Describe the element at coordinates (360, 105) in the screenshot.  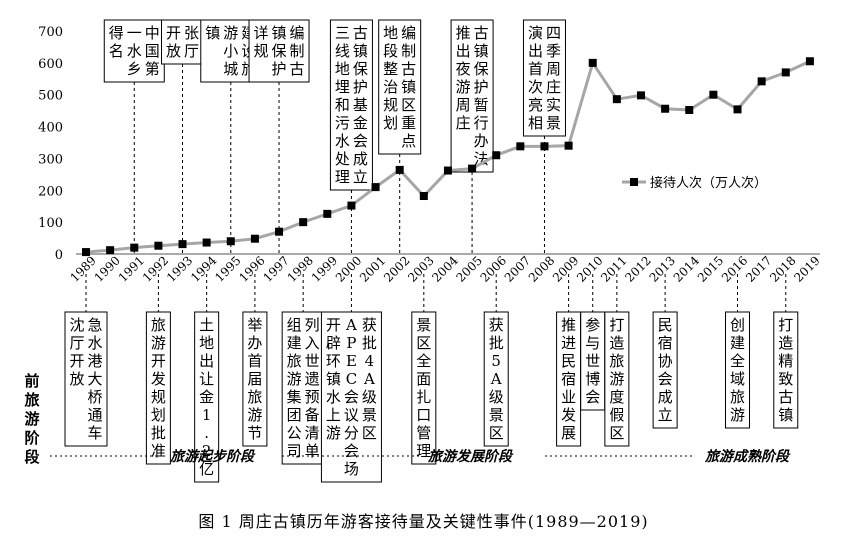
I see `event-text: 基` at that location.